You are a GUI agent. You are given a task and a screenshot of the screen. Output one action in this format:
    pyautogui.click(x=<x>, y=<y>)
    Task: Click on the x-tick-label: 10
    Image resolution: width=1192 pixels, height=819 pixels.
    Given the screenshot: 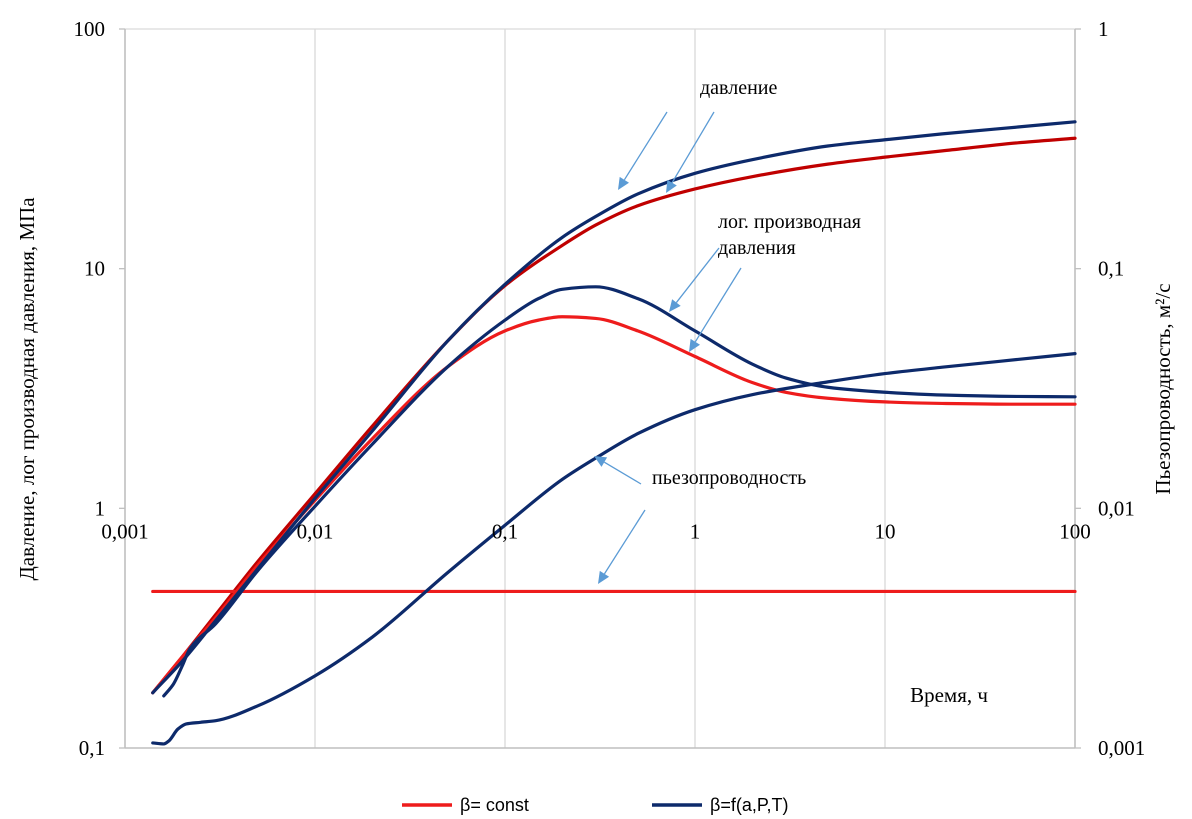 What is the action you would take?
    pyautogui.click(x=885, y=531)
    